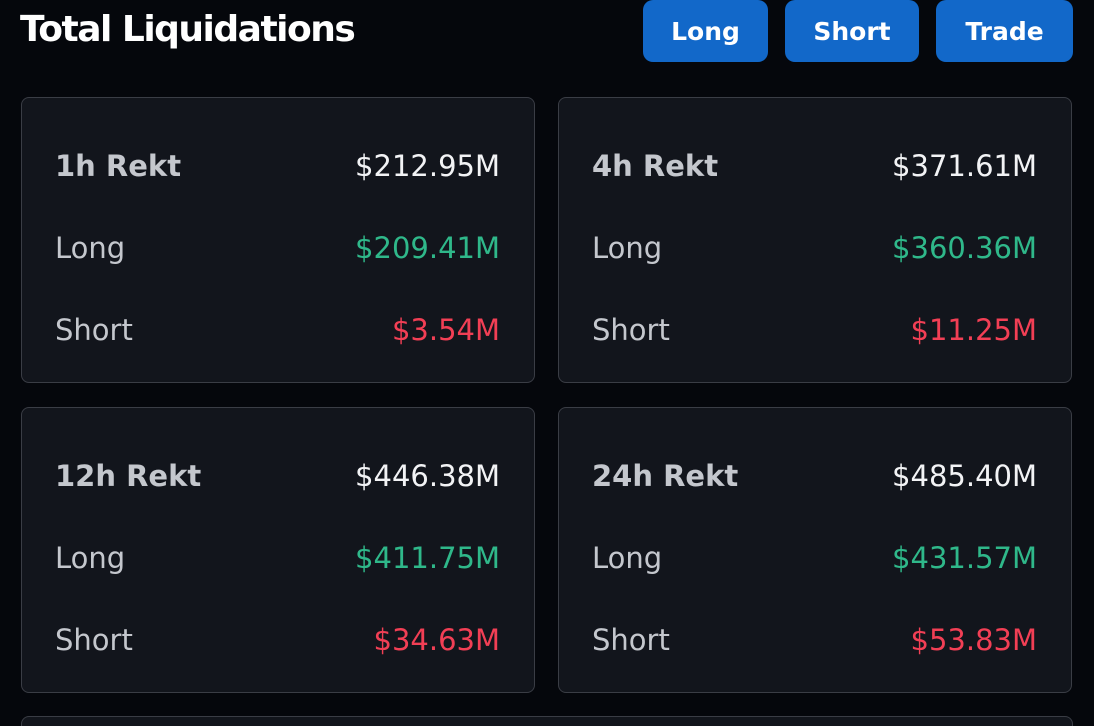 Image resolution: width=1094 pixels, height=726 pixels. Describe the element at coordinates (974, 330) in the screenshot. I see `row-value: $11.25M` at that location.